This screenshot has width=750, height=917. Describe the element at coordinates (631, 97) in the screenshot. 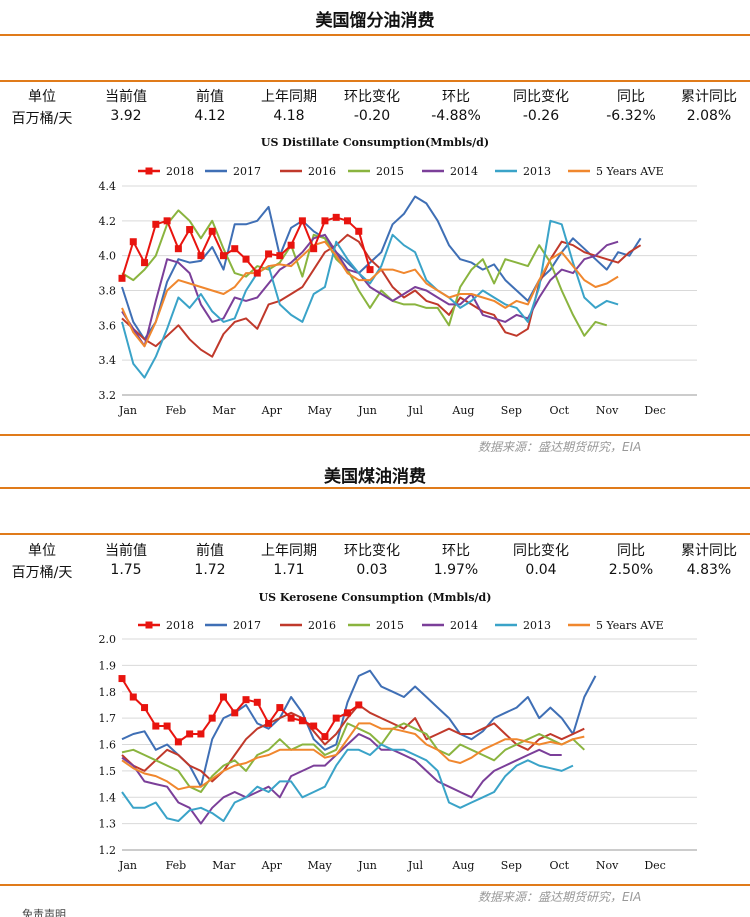

I see `stats-header: 同比` at that location.